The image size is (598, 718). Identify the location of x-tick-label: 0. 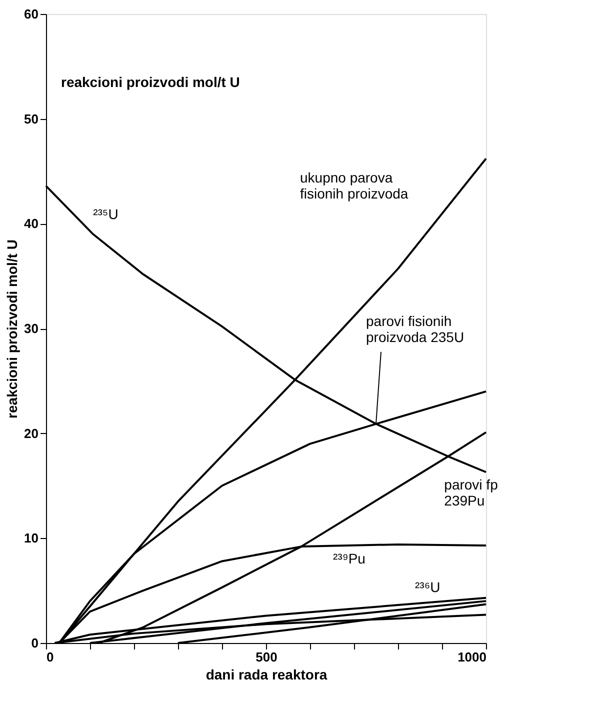
(50, 657).